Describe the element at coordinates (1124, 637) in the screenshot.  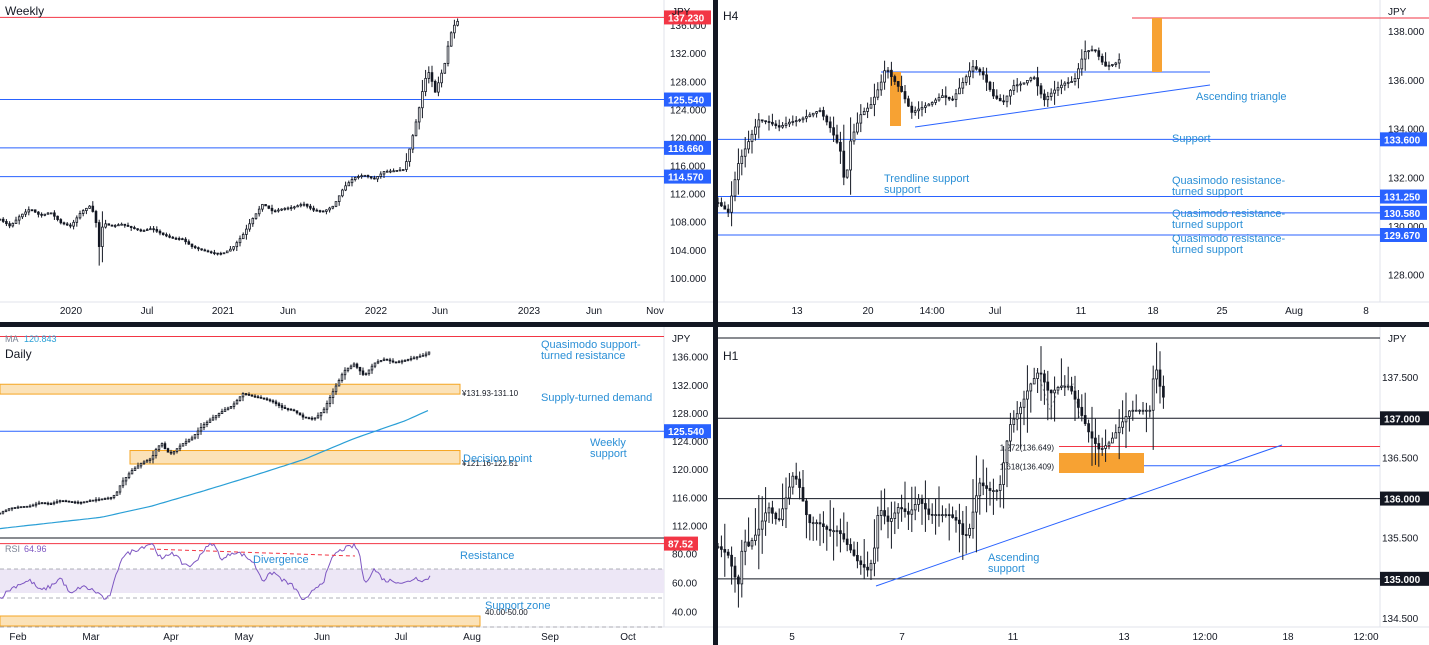
I see `x-tick-label: 13` at that location.